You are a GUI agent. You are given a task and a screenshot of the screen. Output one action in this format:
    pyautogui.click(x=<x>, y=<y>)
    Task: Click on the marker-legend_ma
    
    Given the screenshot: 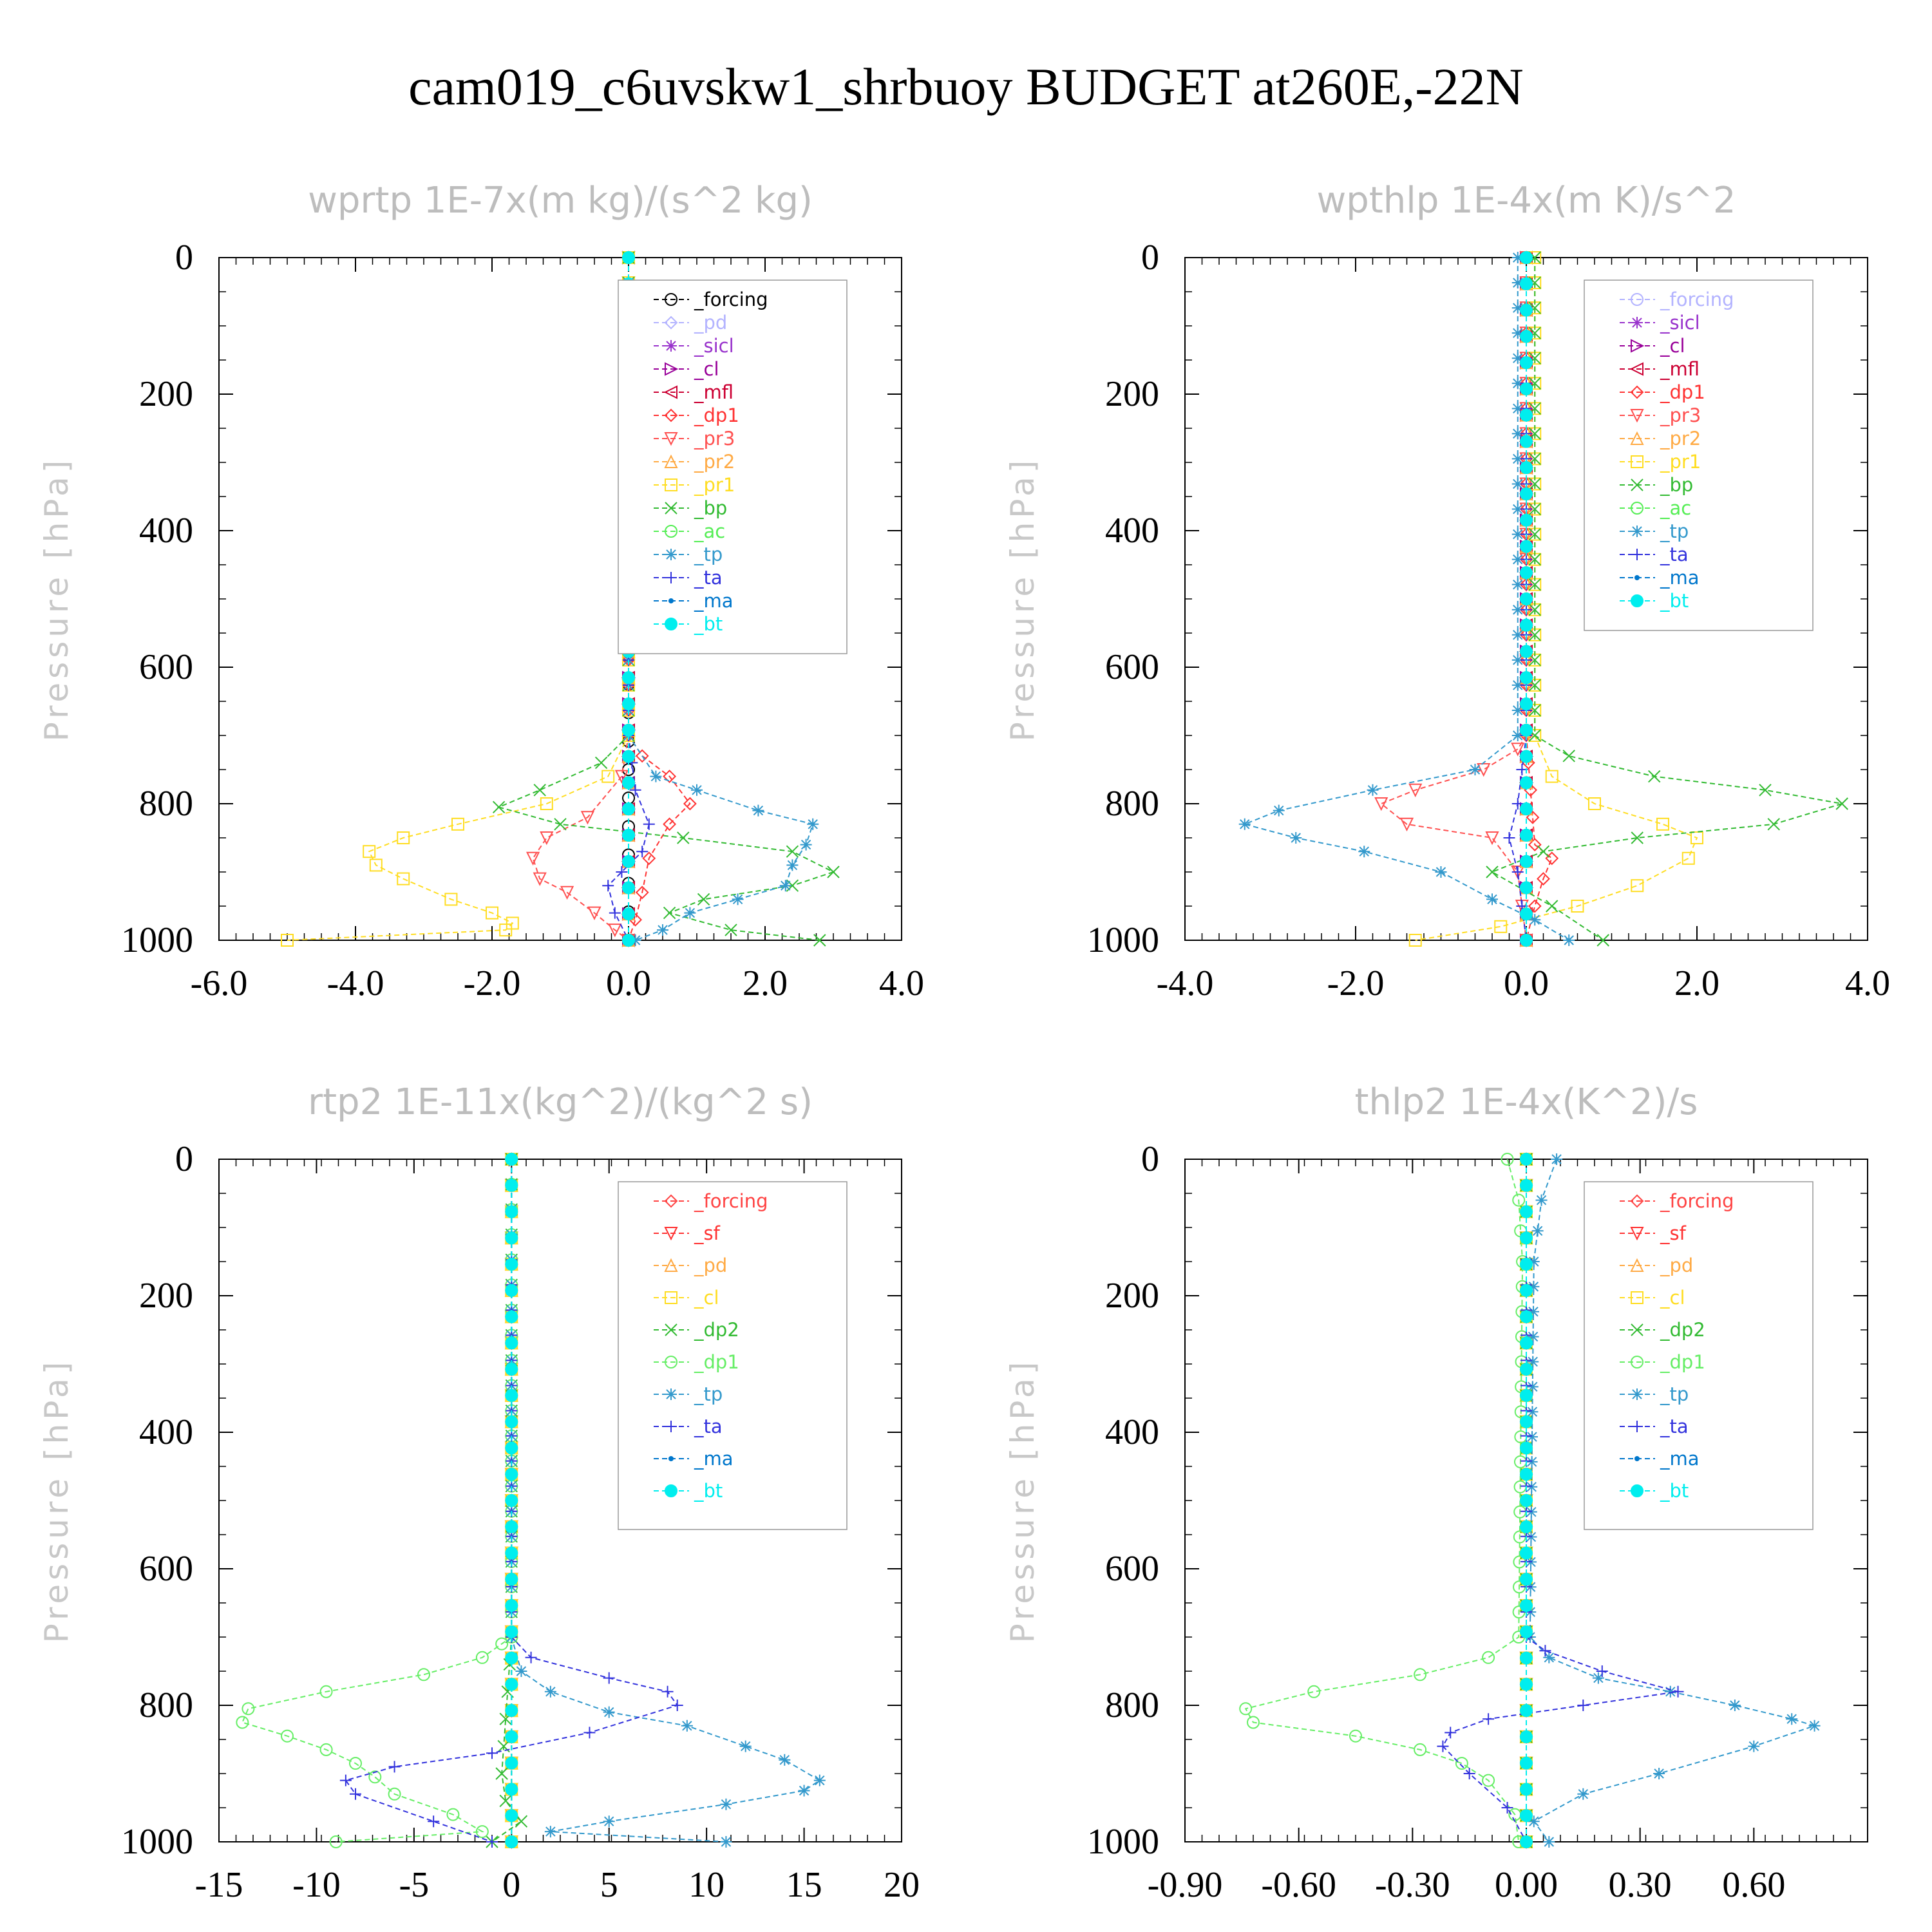 What is the action you would take?
    pyautogui.click(x=1637, y=1459)
    